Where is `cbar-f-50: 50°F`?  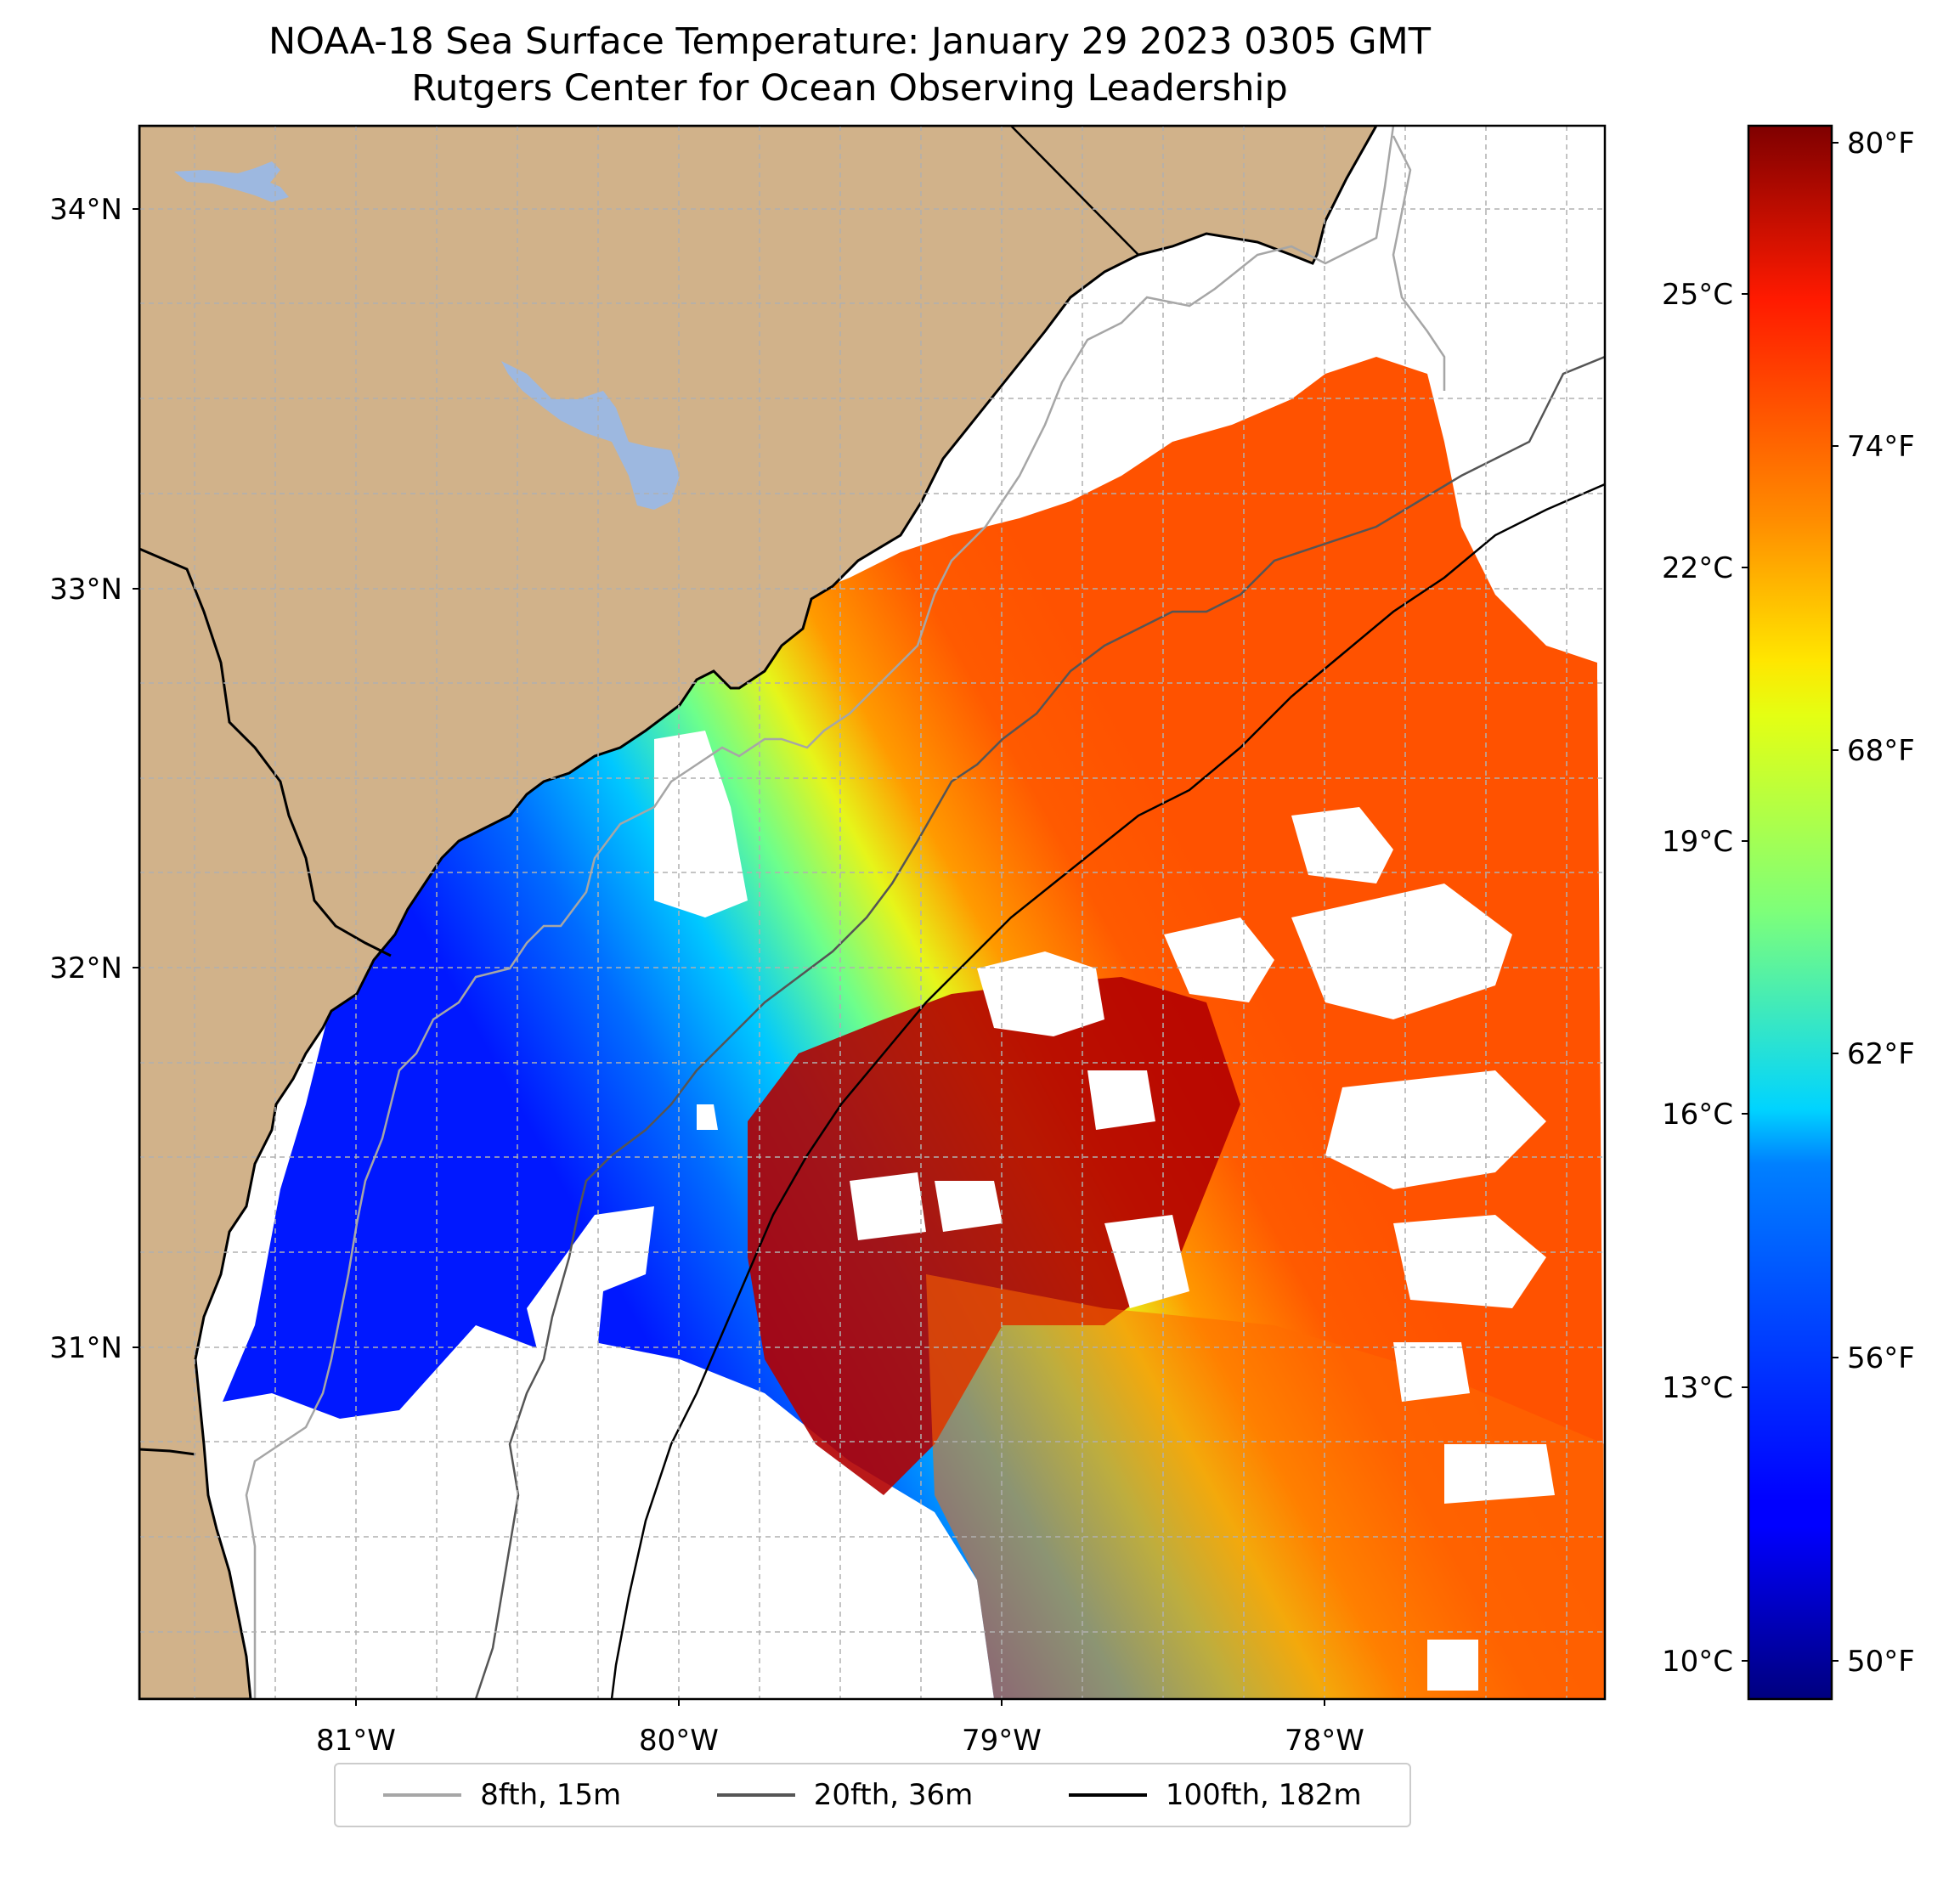 cbar-f-50: 50°F is located at coordinates (1881, 1662).